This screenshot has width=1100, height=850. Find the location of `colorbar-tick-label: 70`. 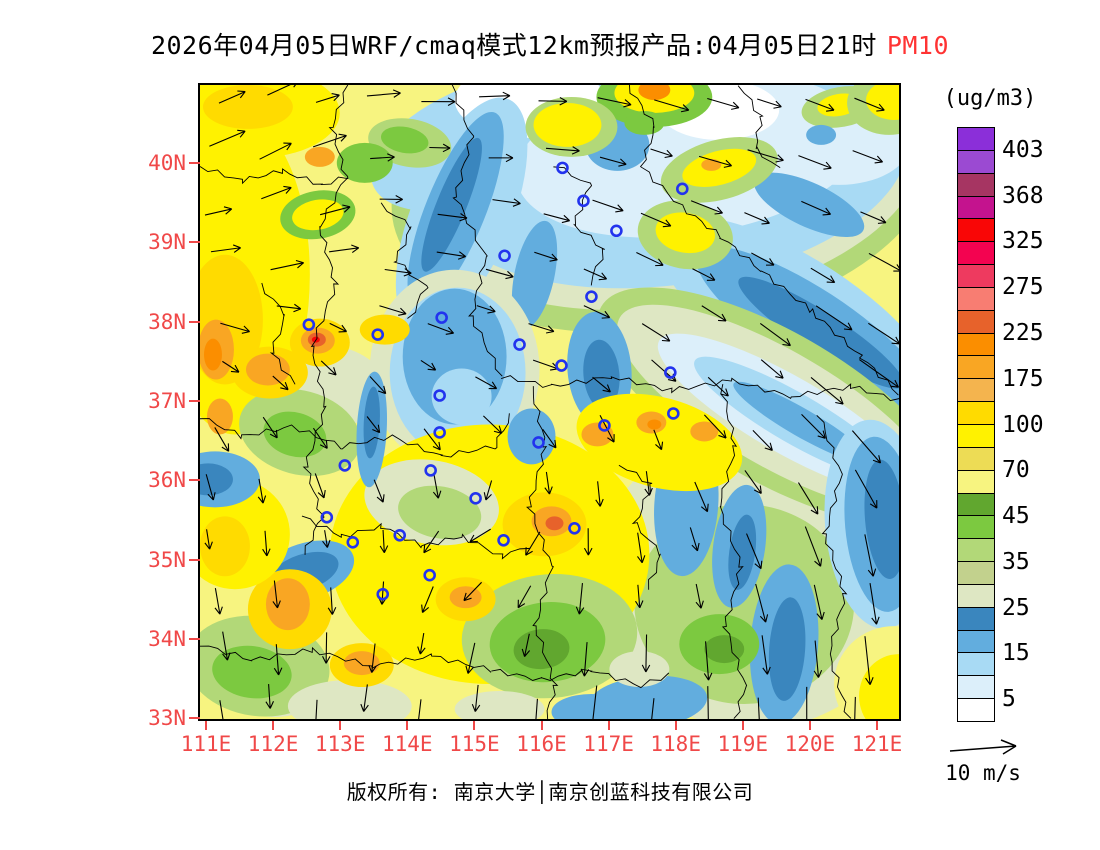

colorbar-tick-label: 70 is located at coordinates (1016, 470).